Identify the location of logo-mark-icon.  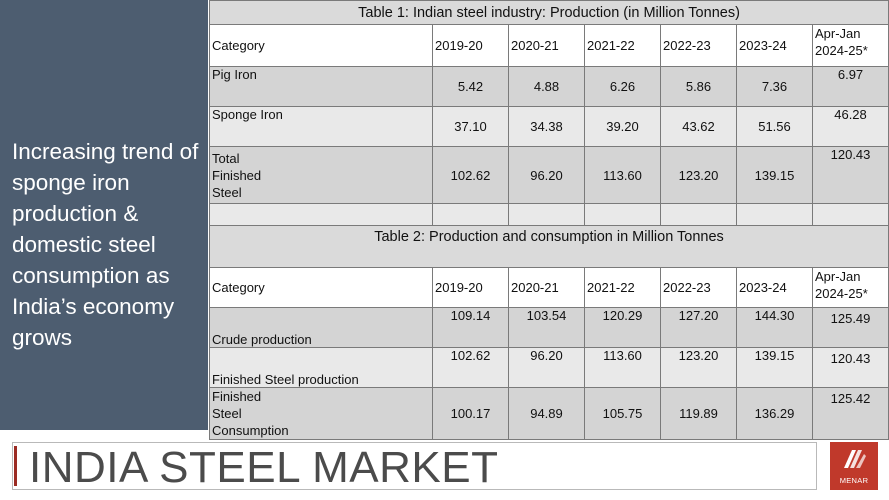
(855, 459).